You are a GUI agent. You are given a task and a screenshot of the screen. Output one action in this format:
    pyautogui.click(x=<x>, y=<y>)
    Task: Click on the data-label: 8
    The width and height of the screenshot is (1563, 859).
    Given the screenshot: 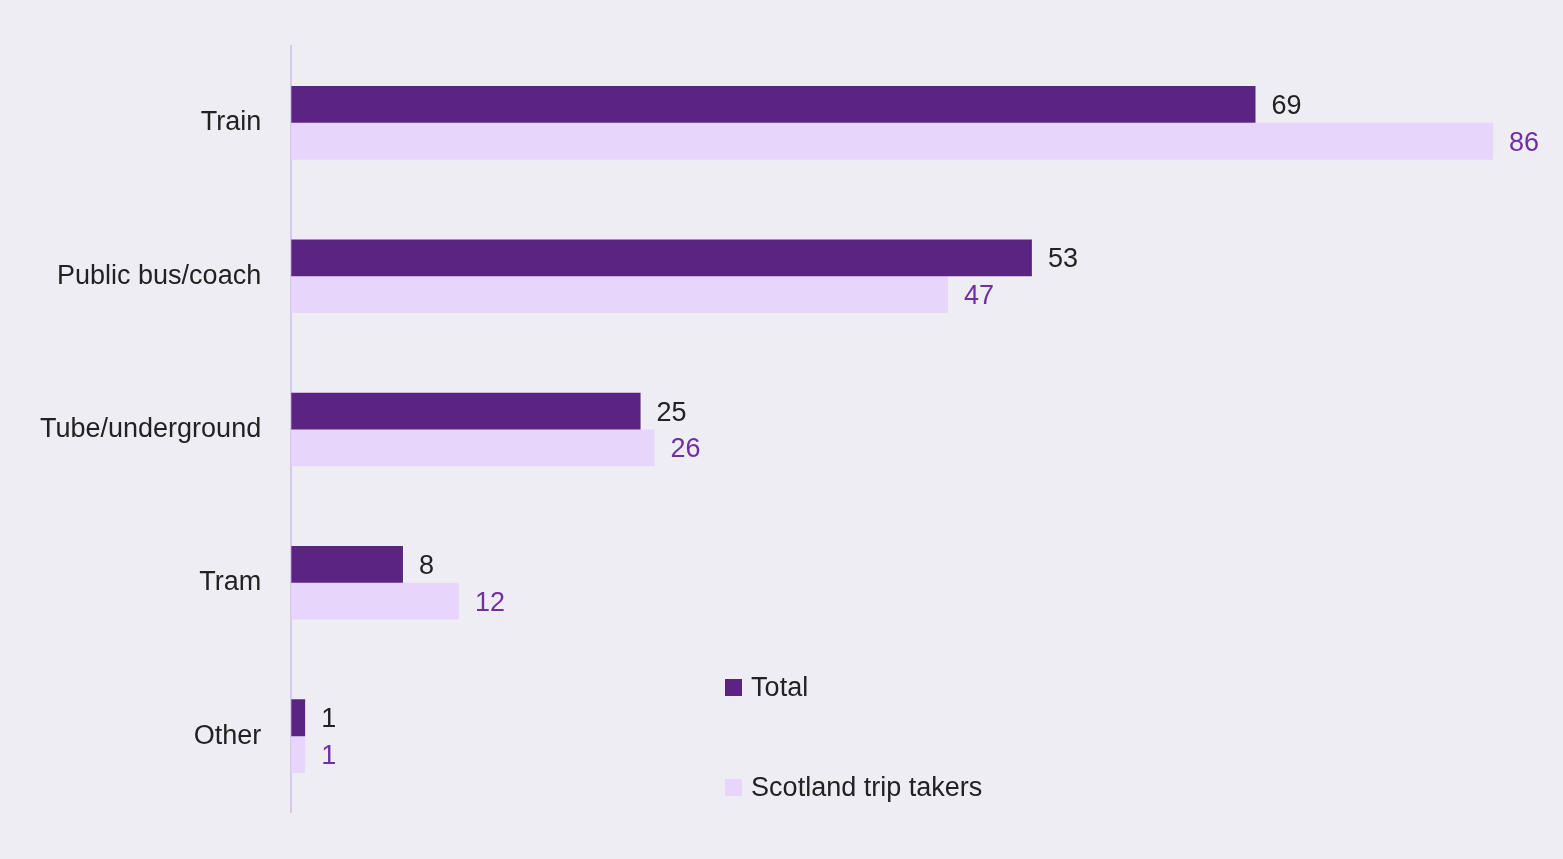 What is the action you would take?
    pyautogui.click(x=426, y=564)
    